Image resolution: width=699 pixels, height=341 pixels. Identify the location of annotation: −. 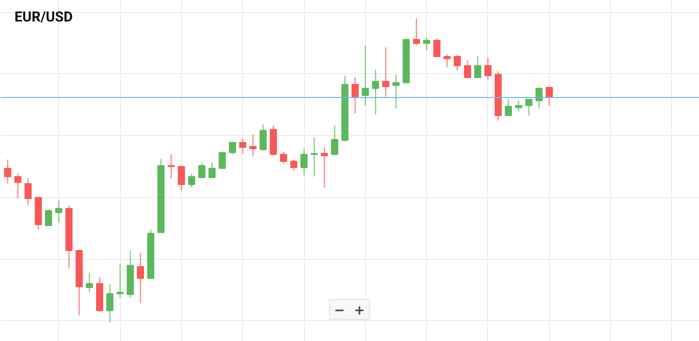
(339, 311).